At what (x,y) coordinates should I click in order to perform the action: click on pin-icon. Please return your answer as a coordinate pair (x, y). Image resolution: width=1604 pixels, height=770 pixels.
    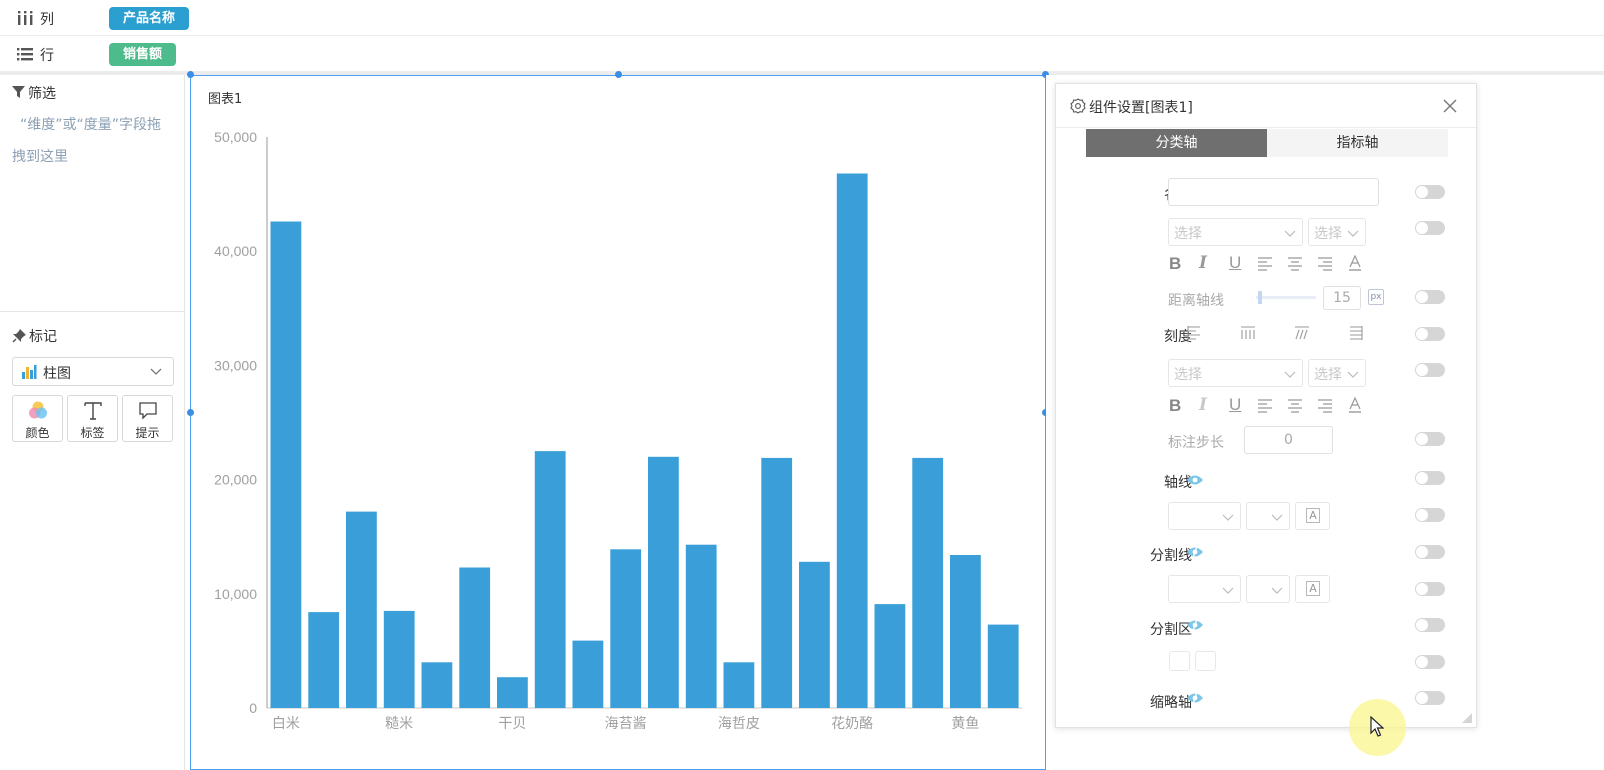
    Looking at the image, I should click on (19, 336).